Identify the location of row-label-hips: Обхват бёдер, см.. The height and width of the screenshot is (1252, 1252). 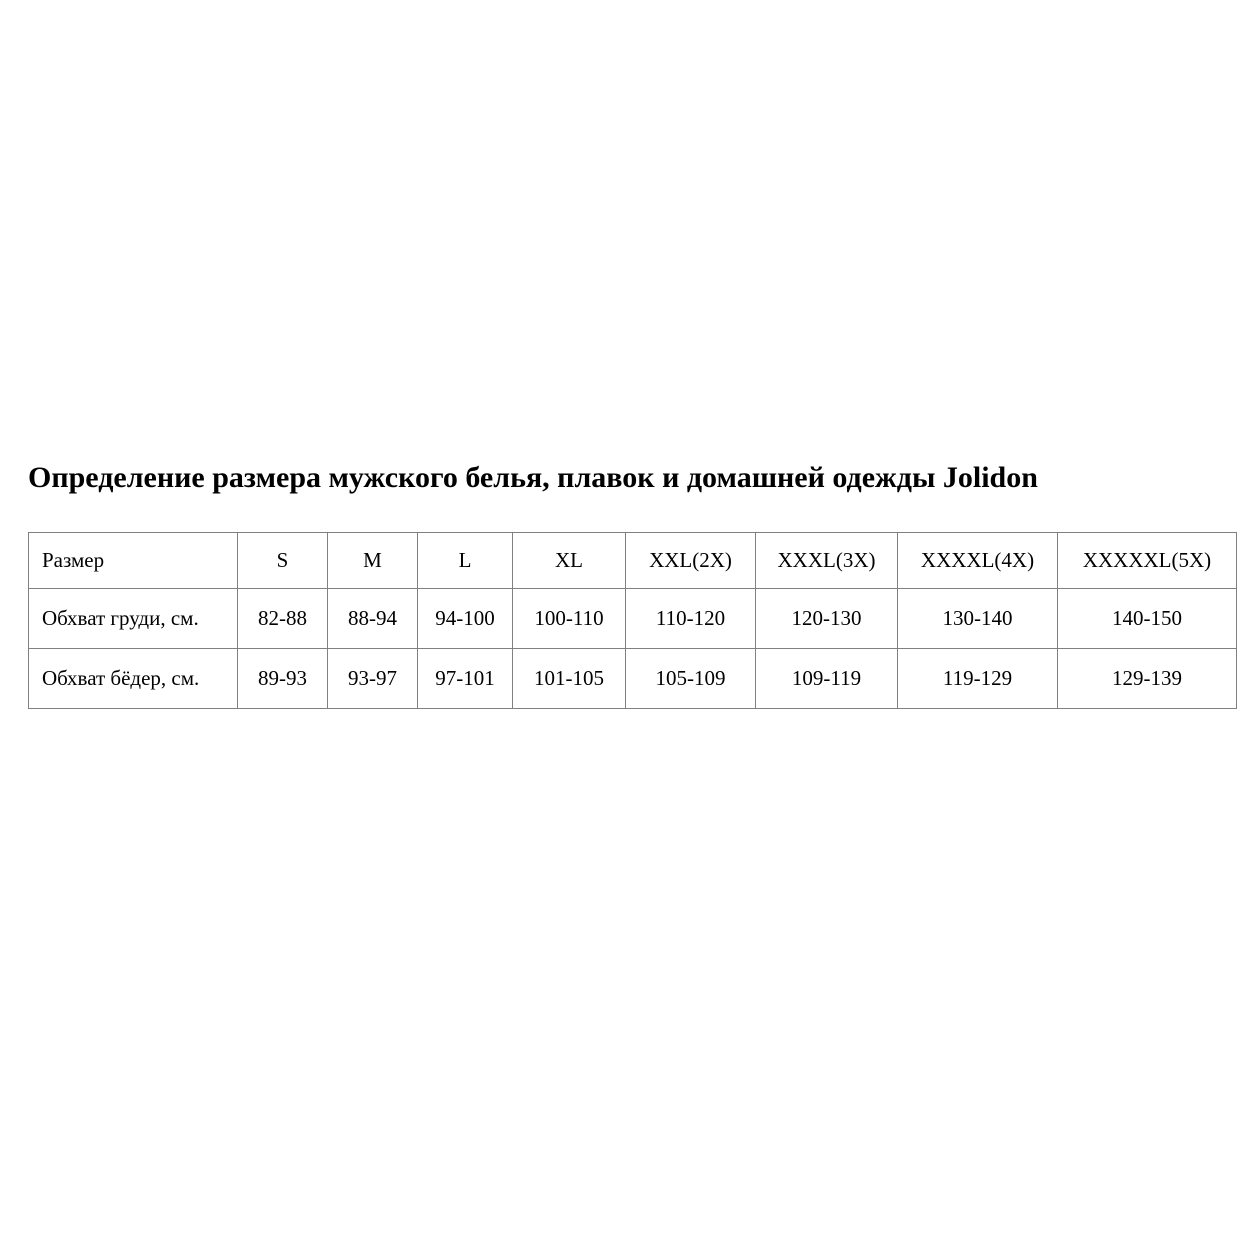
(133, 678).